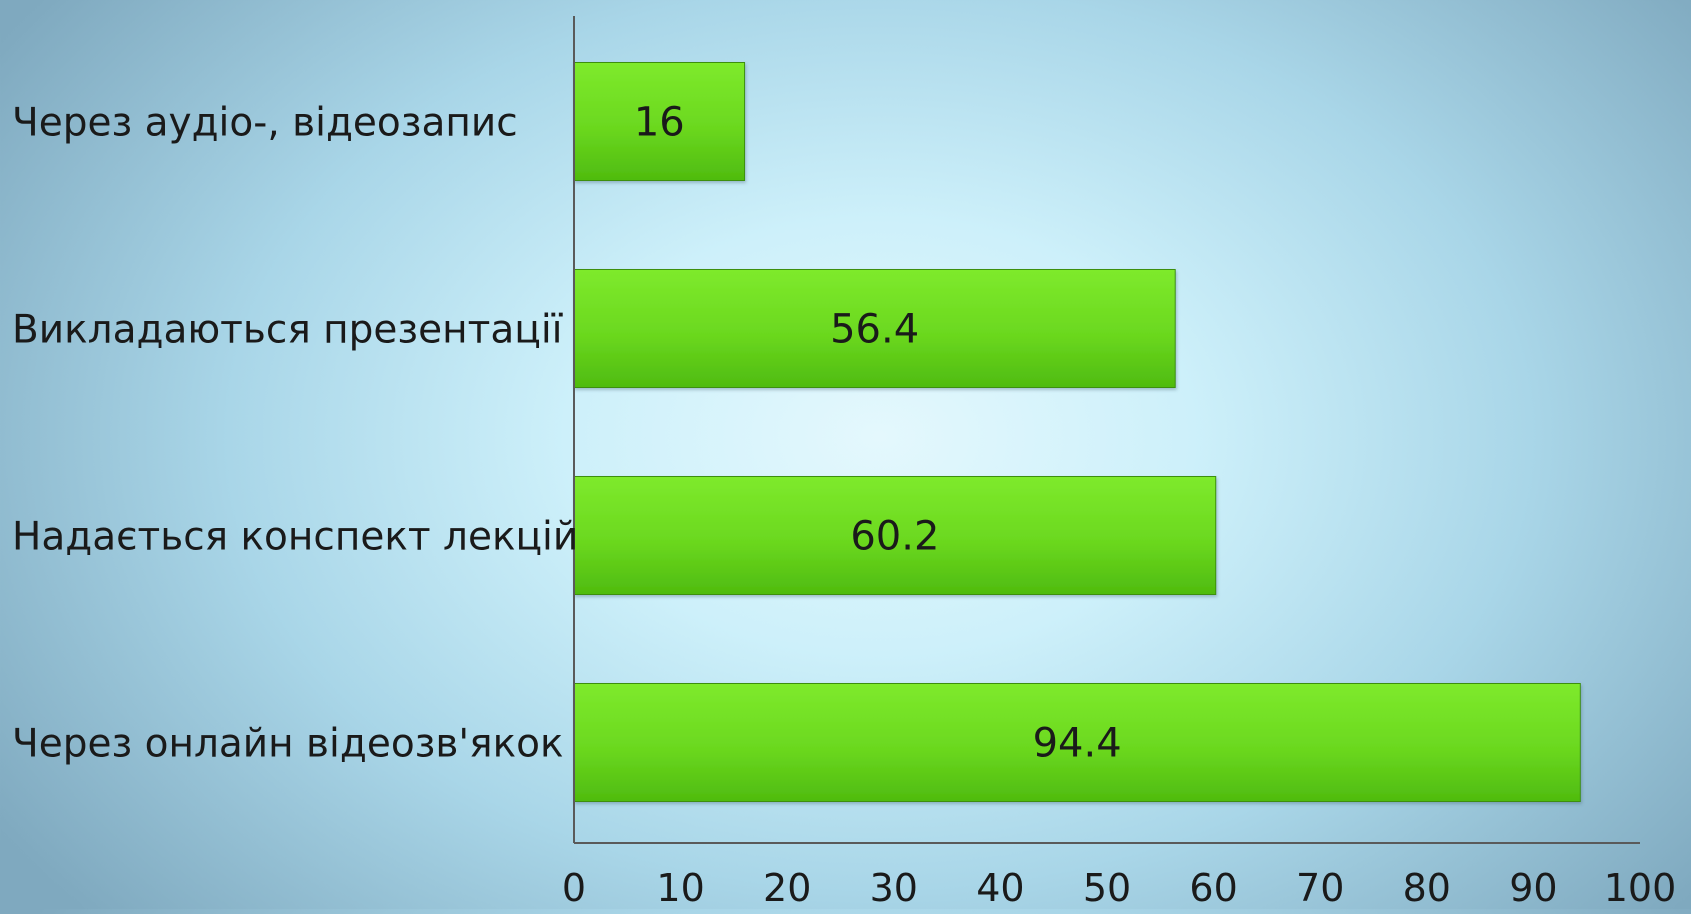 The image size is (1691, 914). Describe the element at coordinates (1427, 887) in the screenshot. I see `x-tick-label-80: 80` at that location.